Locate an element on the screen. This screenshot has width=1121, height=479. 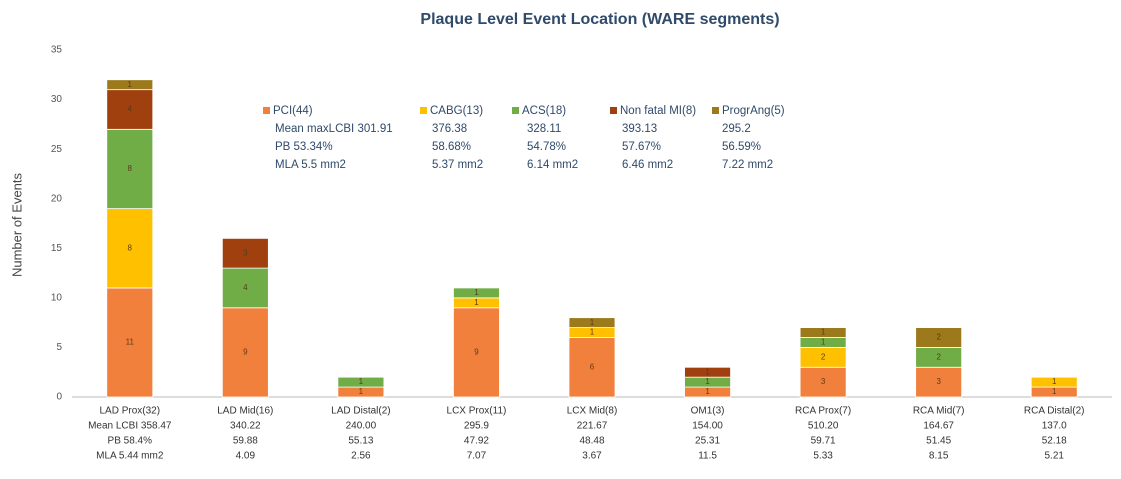
data-label: 8 is located at coordinates (130, 247).